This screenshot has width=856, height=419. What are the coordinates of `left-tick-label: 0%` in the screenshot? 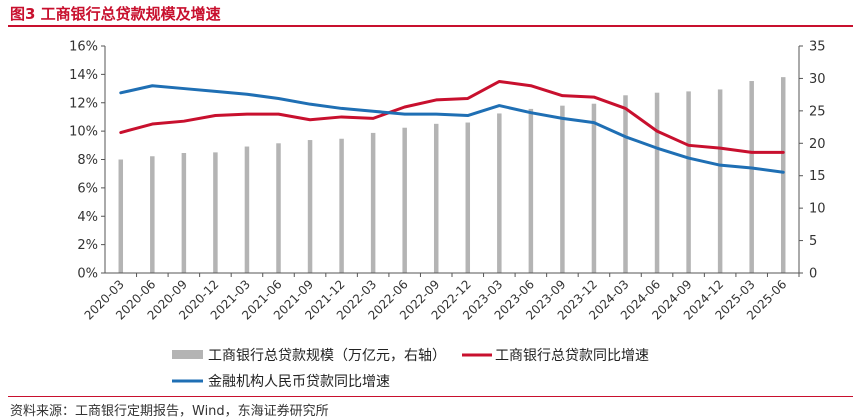 It's located at (87, 274).